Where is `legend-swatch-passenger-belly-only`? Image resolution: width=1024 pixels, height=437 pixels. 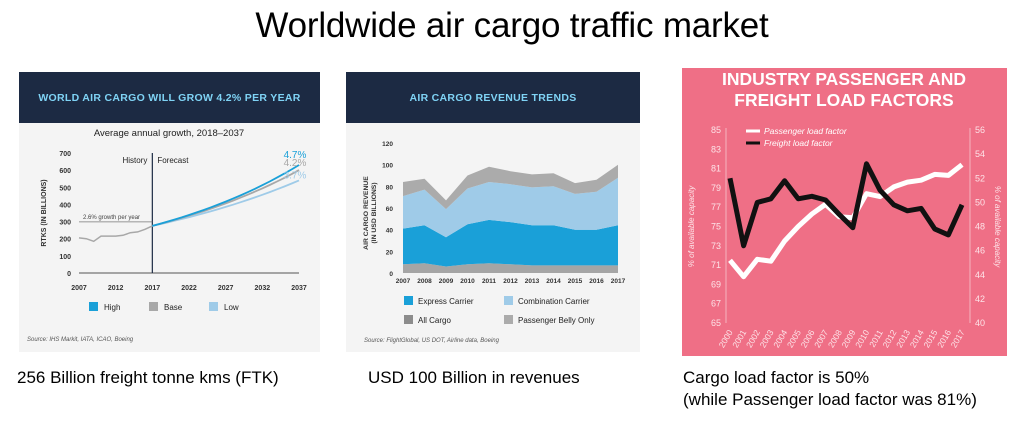 legend-swatch-passenger-belly-only is located at coordinates (508, 319).